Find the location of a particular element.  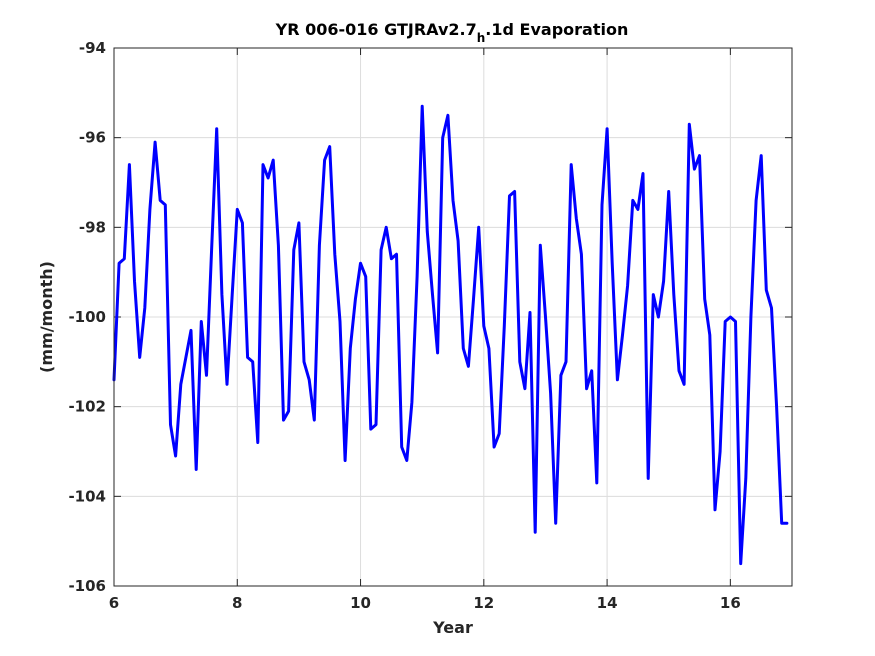

y-tick-label: -104 is located at coordinates (87, 496).